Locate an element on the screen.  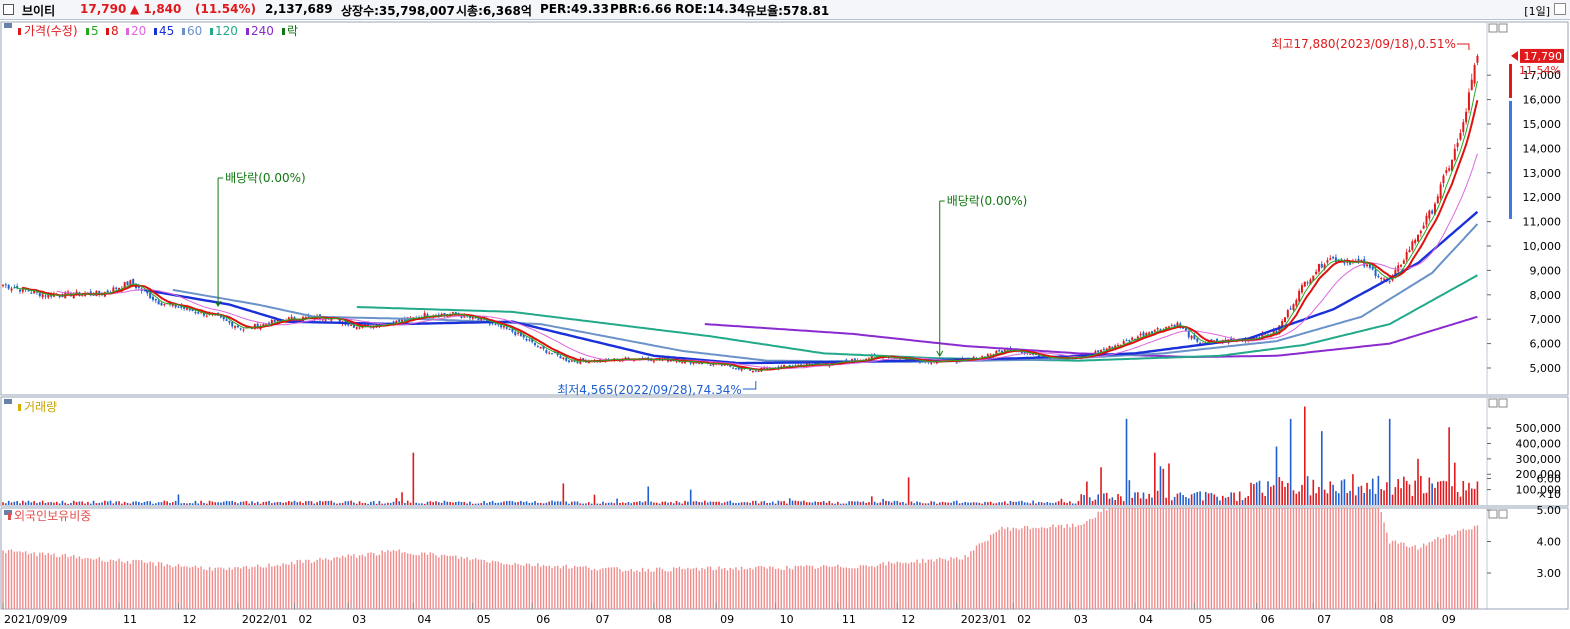
close-icon is located at coordinates (1560, 9).